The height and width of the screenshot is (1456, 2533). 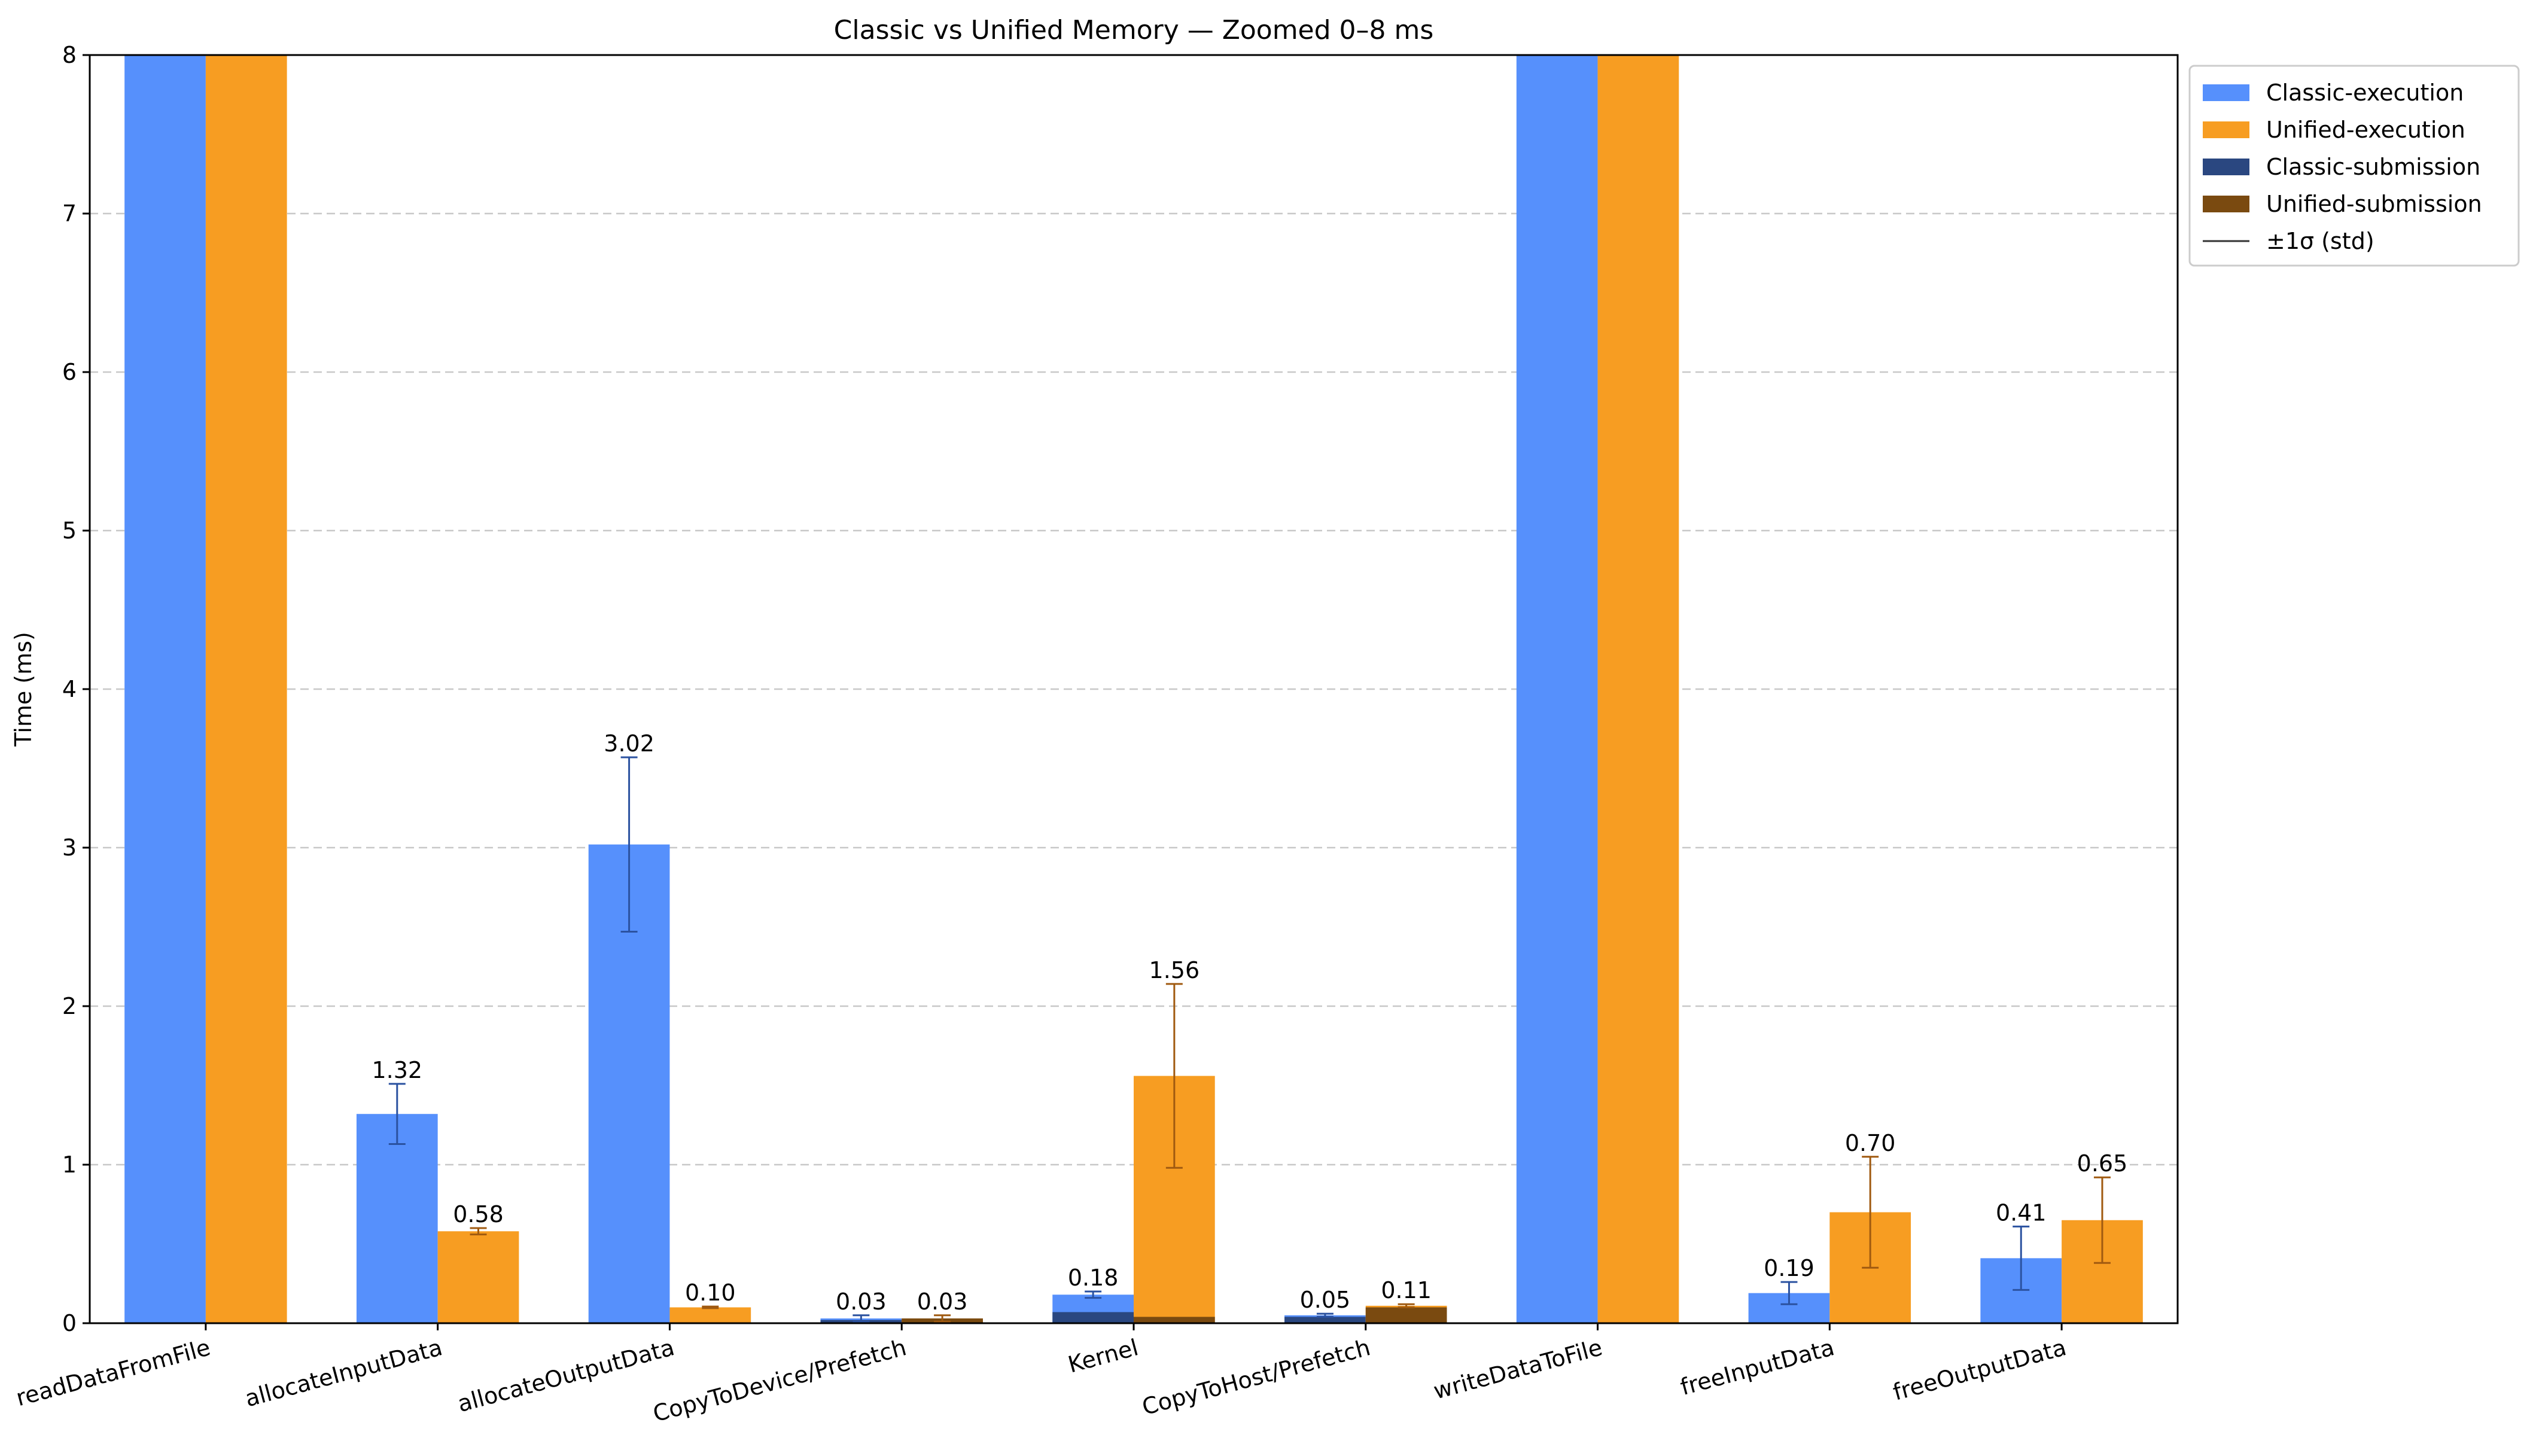 I want to click on y-tick-label: 2, so click(x=69, y=1006).